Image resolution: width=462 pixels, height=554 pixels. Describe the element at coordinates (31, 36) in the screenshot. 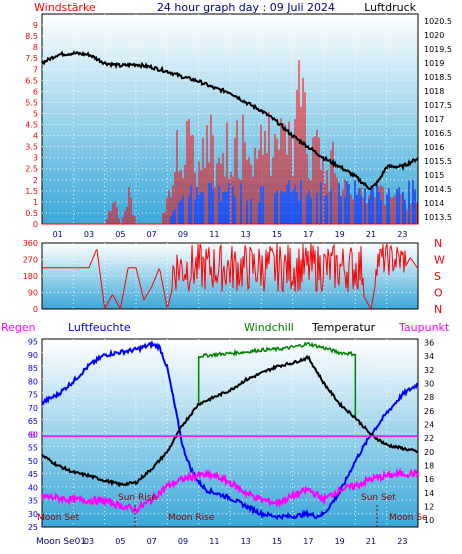

I see `wind-tick-label: 8.5` at that location.